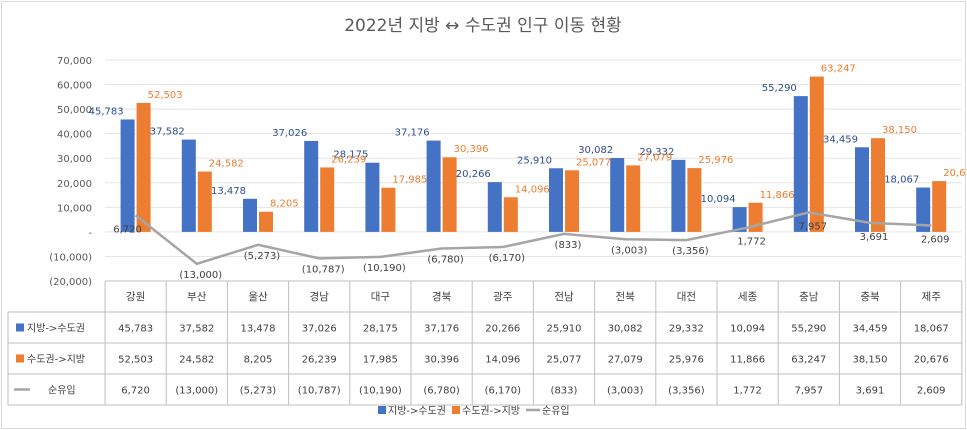 The height and width of the screenshot is (430, 967). I want to click on table-cell: (13,000), so click(196, 391).